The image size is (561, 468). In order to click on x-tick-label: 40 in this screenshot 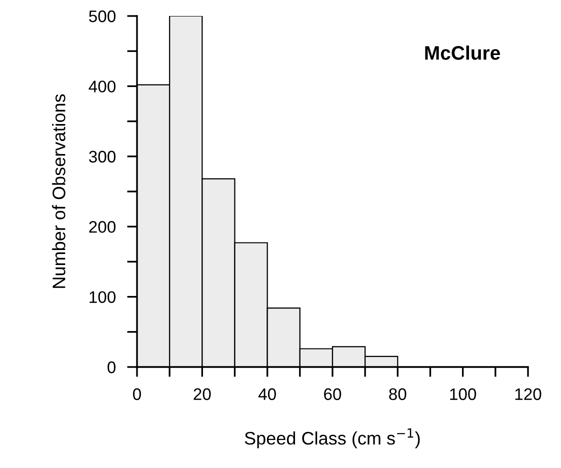, I will do `click(267, 394)`.